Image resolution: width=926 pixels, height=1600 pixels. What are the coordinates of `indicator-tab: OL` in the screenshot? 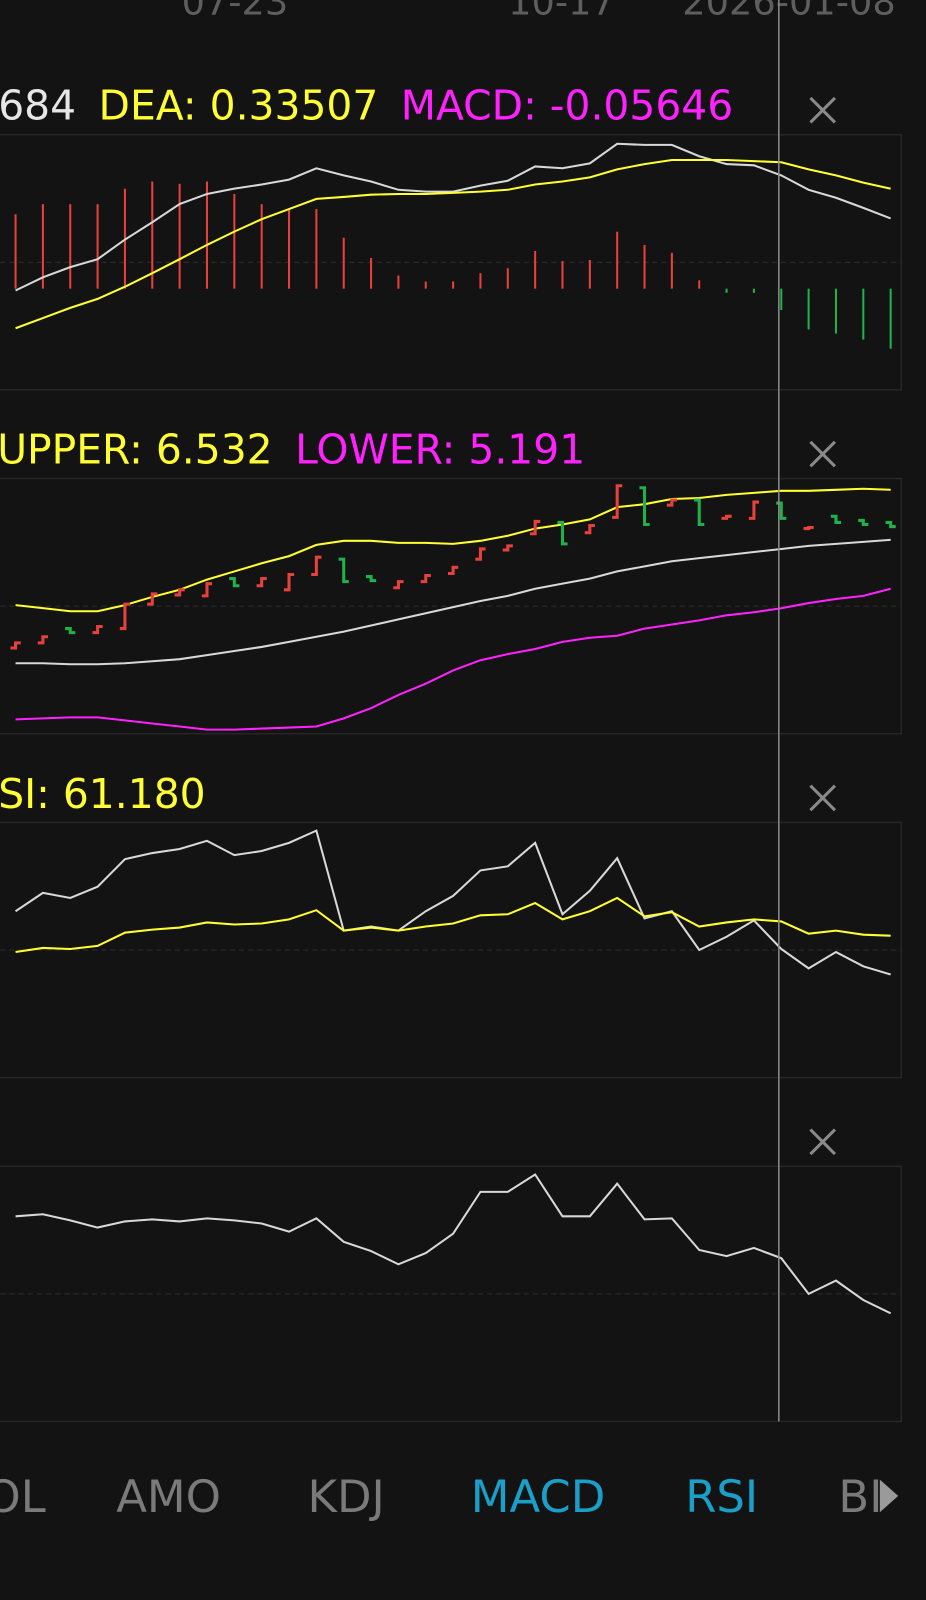 It's located at (23, 1496).